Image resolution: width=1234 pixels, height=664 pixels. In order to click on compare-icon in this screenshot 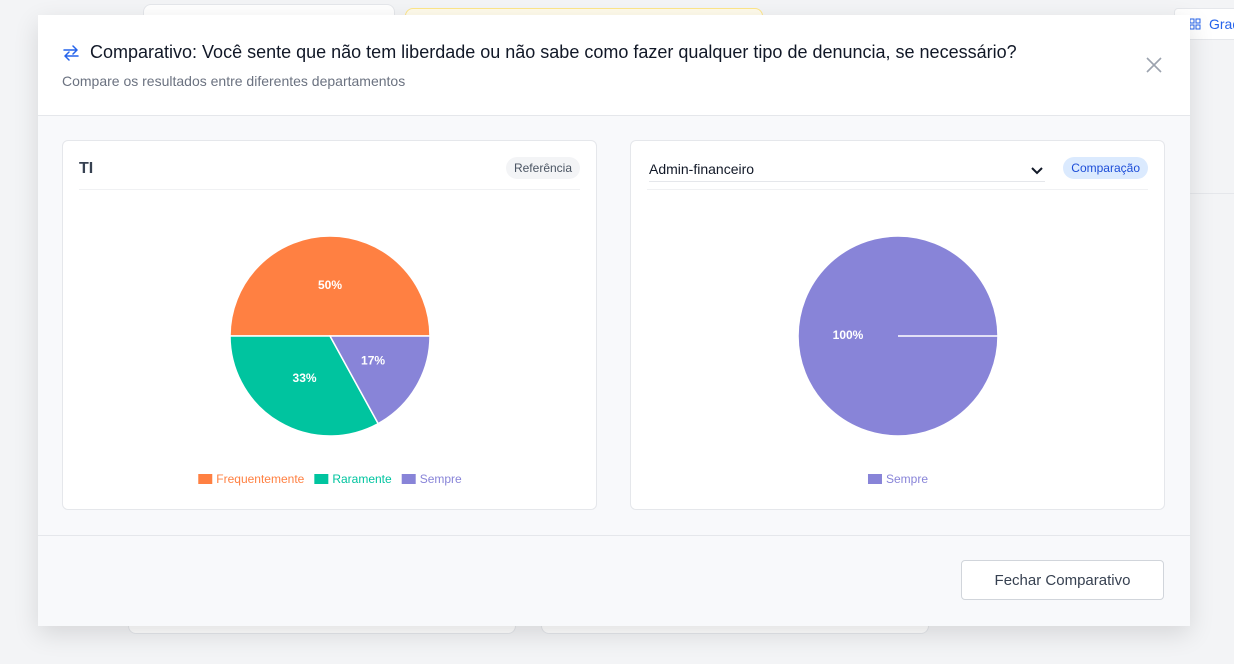, I will do `click(71, 53)`.